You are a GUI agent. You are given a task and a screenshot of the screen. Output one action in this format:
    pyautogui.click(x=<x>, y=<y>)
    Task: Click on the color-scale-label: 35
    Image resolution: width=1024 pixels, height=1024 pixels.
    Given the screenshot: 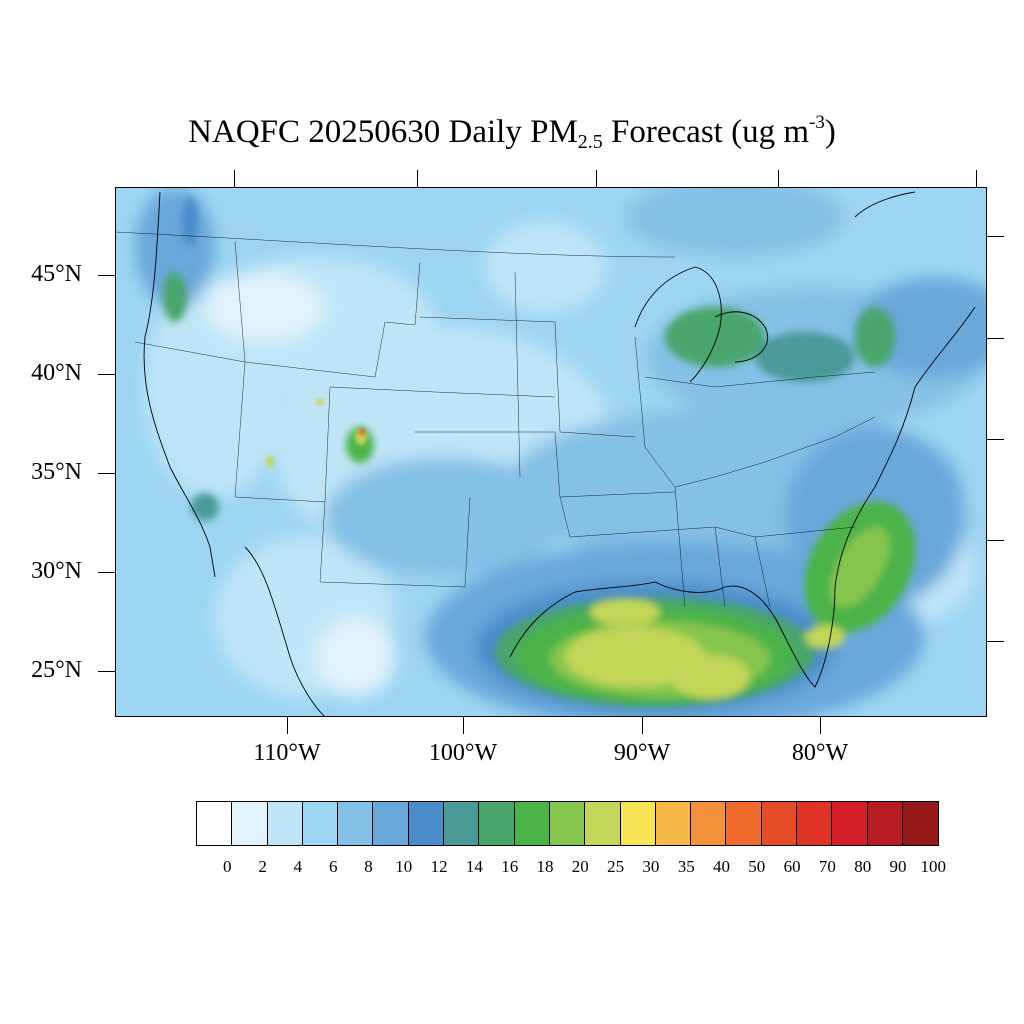 What is the action you would take?
    pyautogui.click(x=686, y=866)
    